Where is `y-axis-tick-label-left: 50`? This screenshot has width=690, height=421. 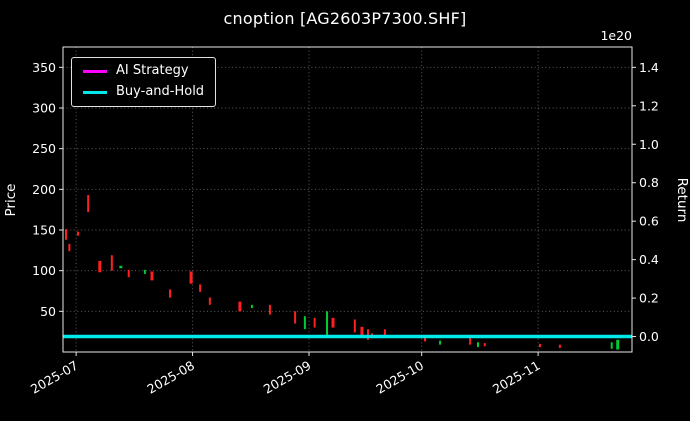 y-axis-tick-label-left: 50 is located at coordinates (48, 311).